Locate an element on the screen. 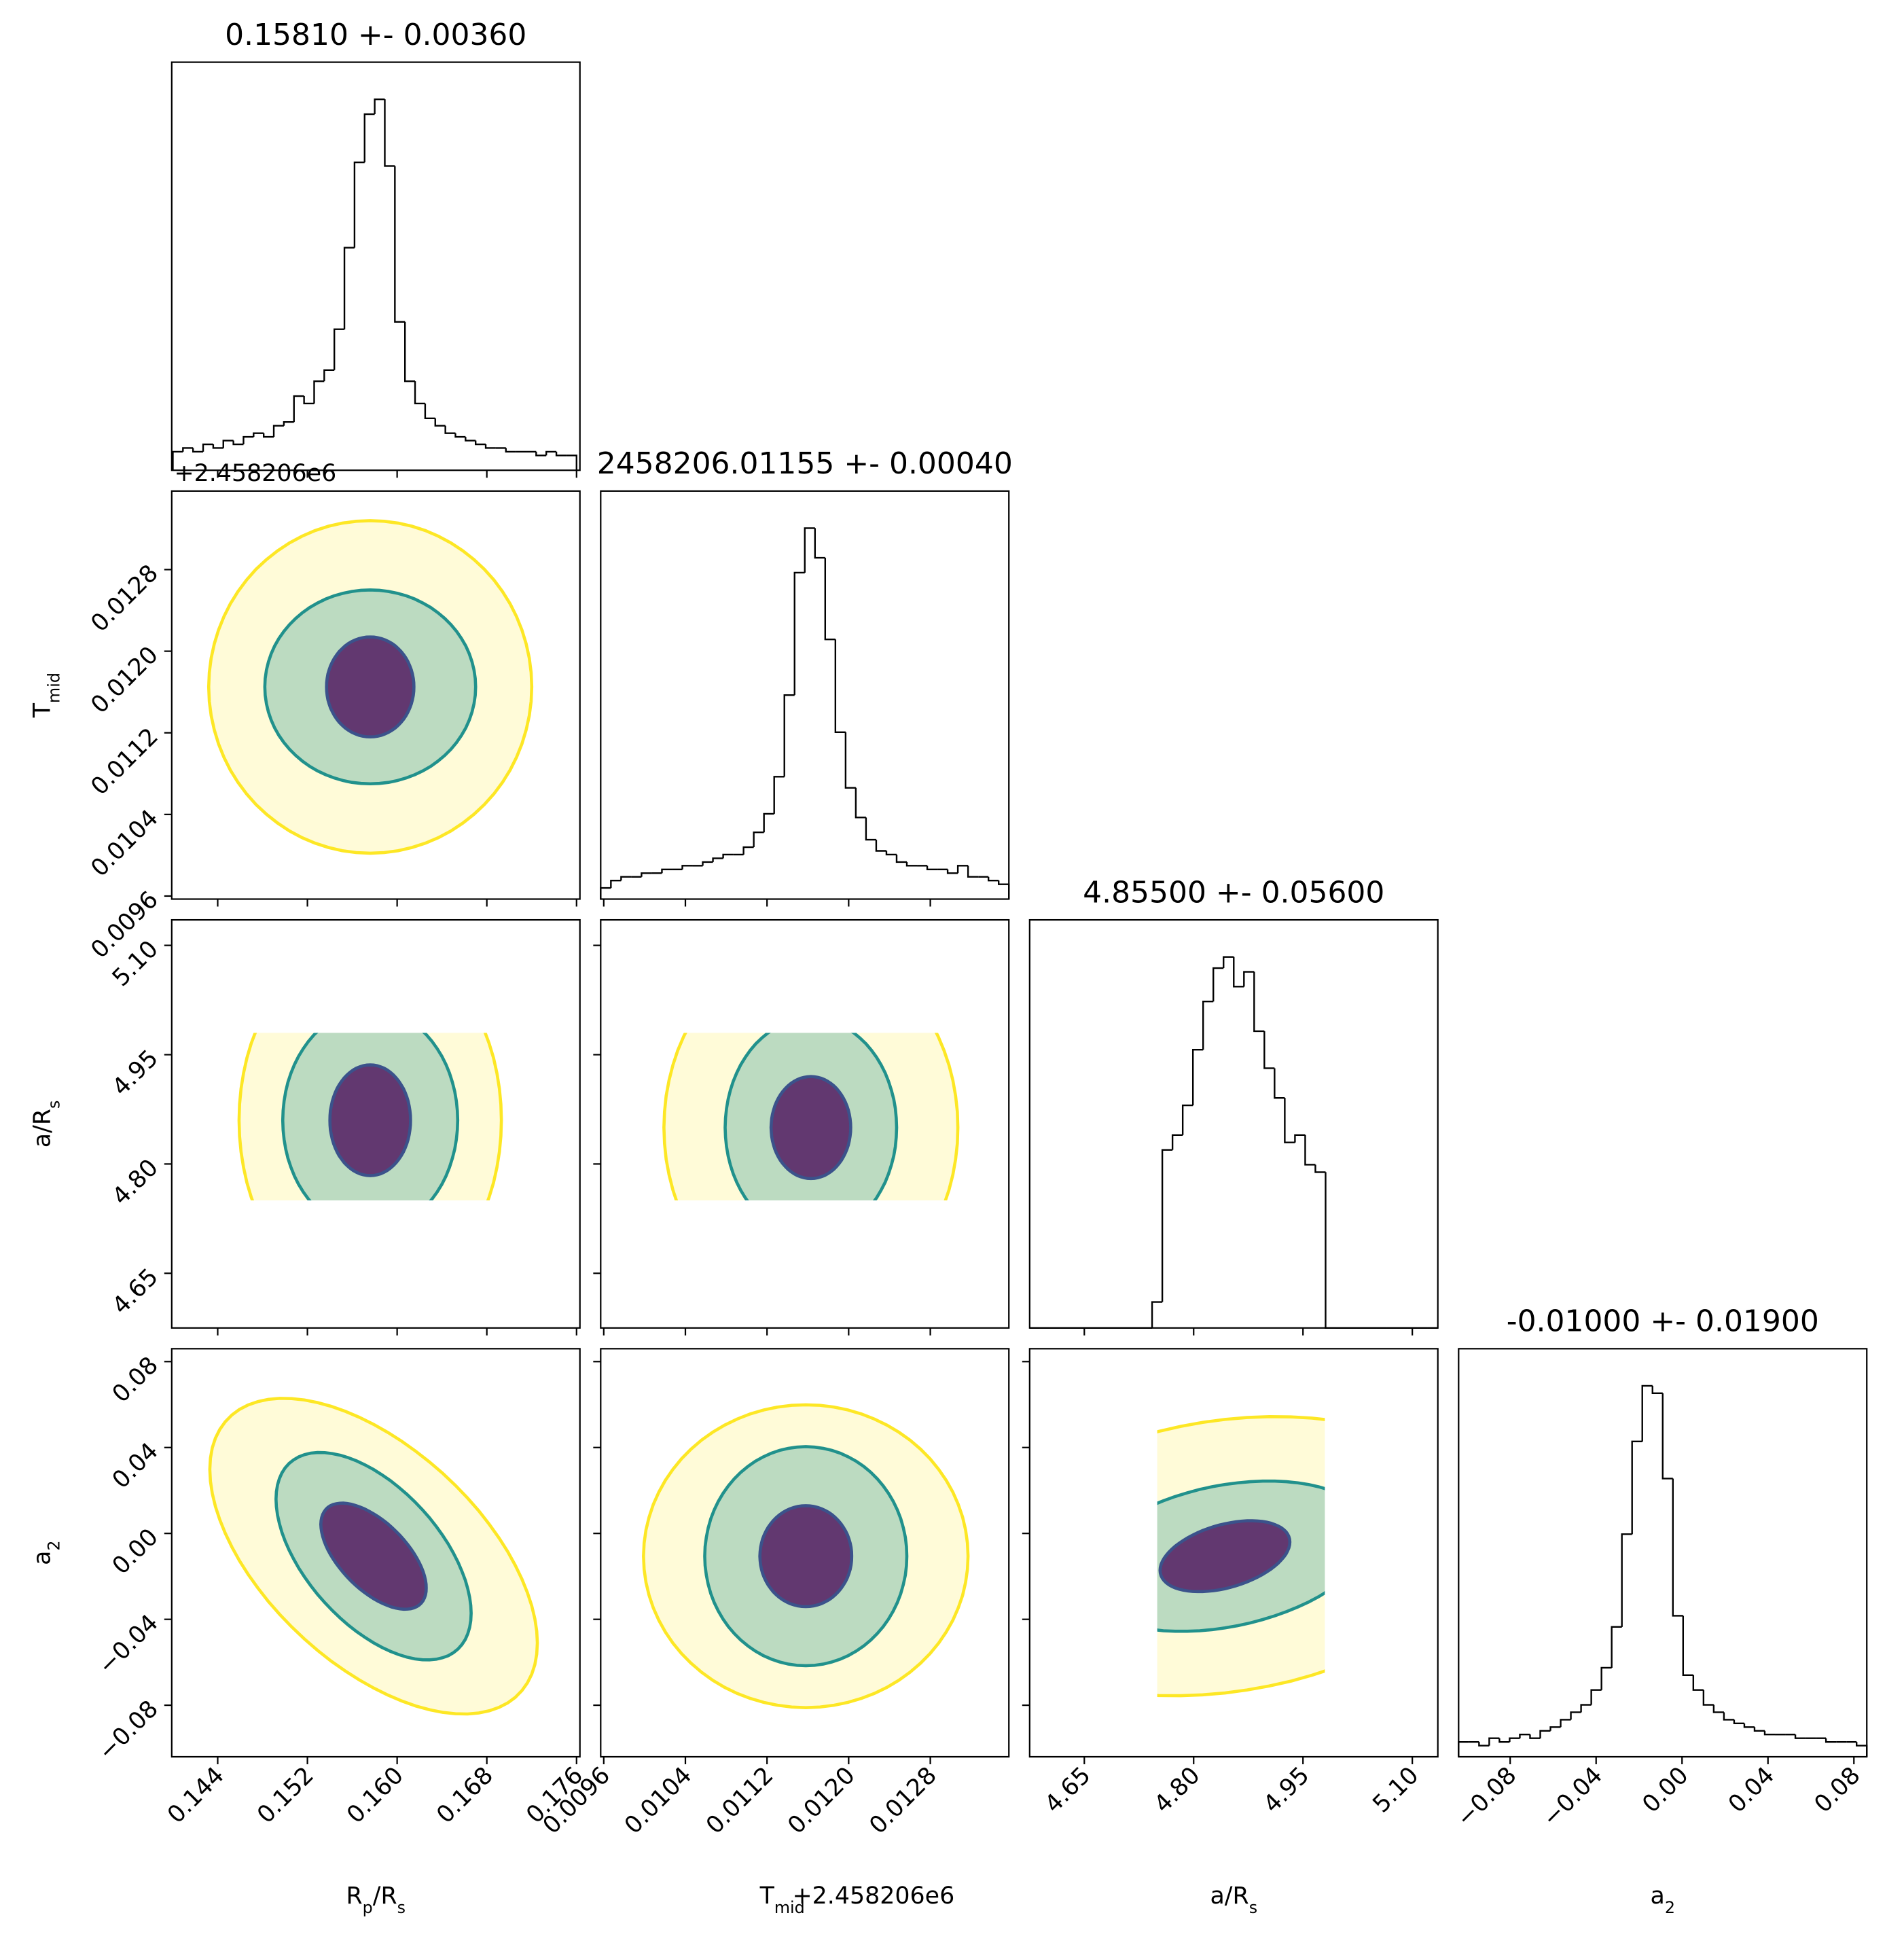  x-axis-label: a/Rs is located at coordinates (1233, 1900).